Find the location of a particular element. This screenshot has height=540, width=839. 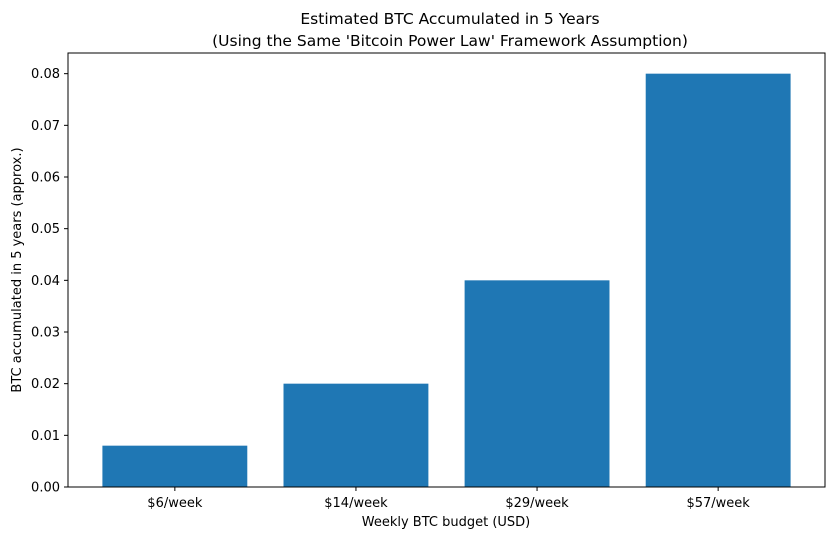

y-tick-label: 0.01 is located at coordinates (45, 436).